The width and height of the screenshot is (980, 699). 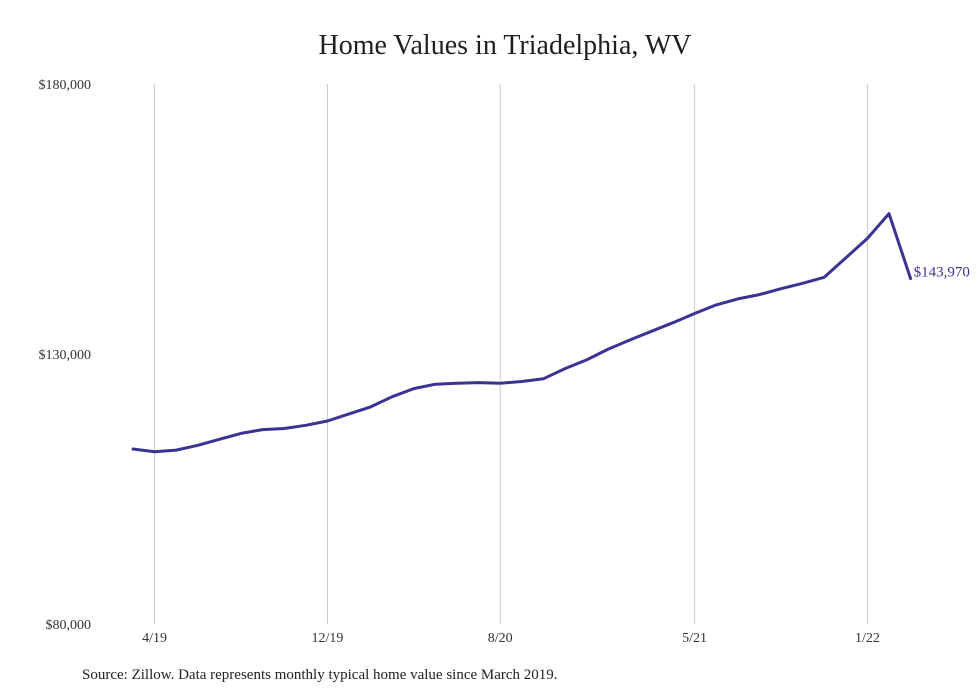 I want to click on data-label-layer: $143,970, so click(x=942, y=273).